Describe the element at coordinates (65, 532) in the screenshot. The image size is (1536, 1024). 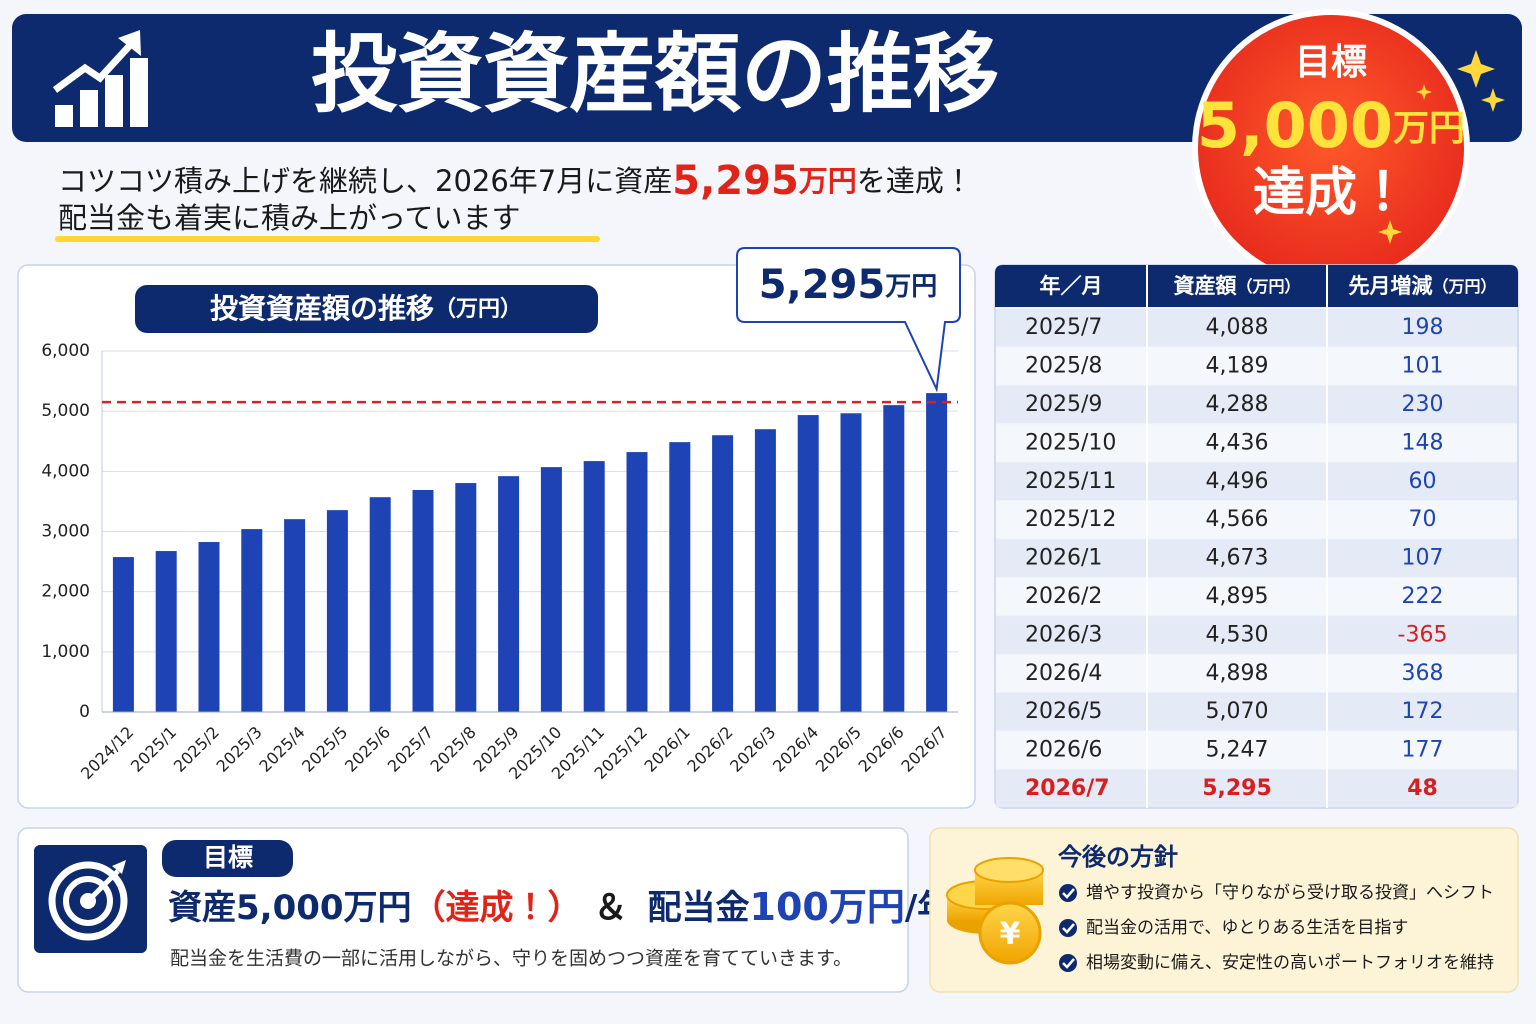
I see `y-tick-label: 3,000` at that location.